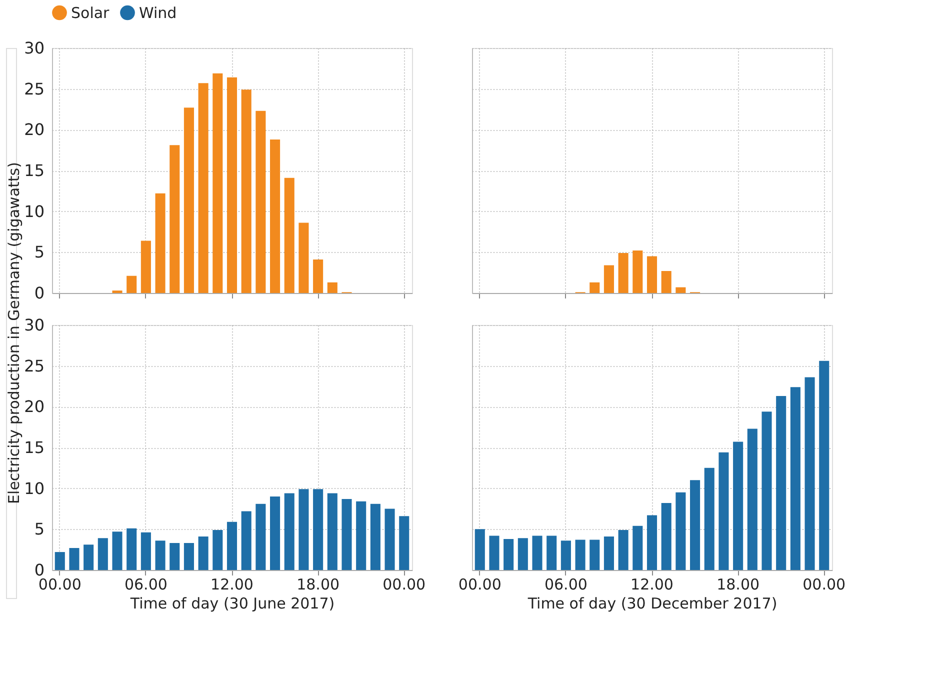  I want to click on y-axis-title: Electricity production in Germany (gigawatts), so click(14, 333).